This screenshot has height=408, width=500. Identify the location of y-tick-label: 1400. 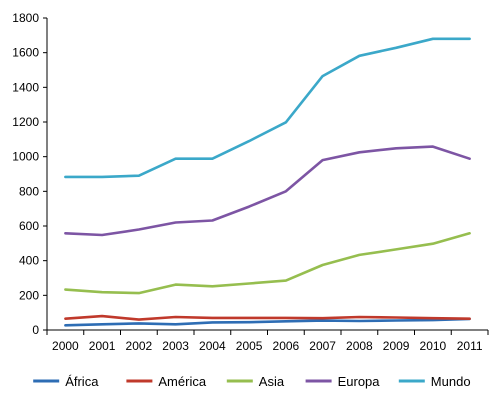
(25, 87).